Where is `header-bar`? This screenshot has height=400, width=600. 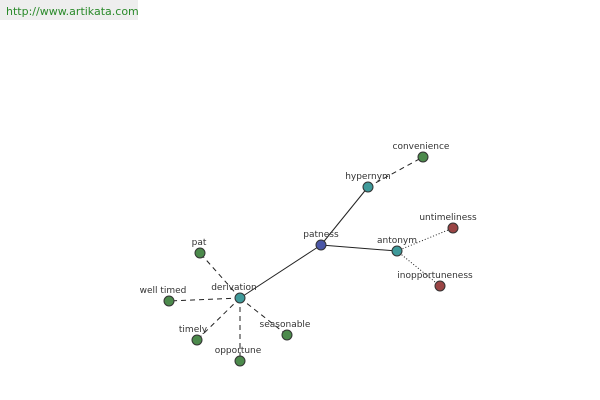 header-bar is located at coordinates (69, 10).